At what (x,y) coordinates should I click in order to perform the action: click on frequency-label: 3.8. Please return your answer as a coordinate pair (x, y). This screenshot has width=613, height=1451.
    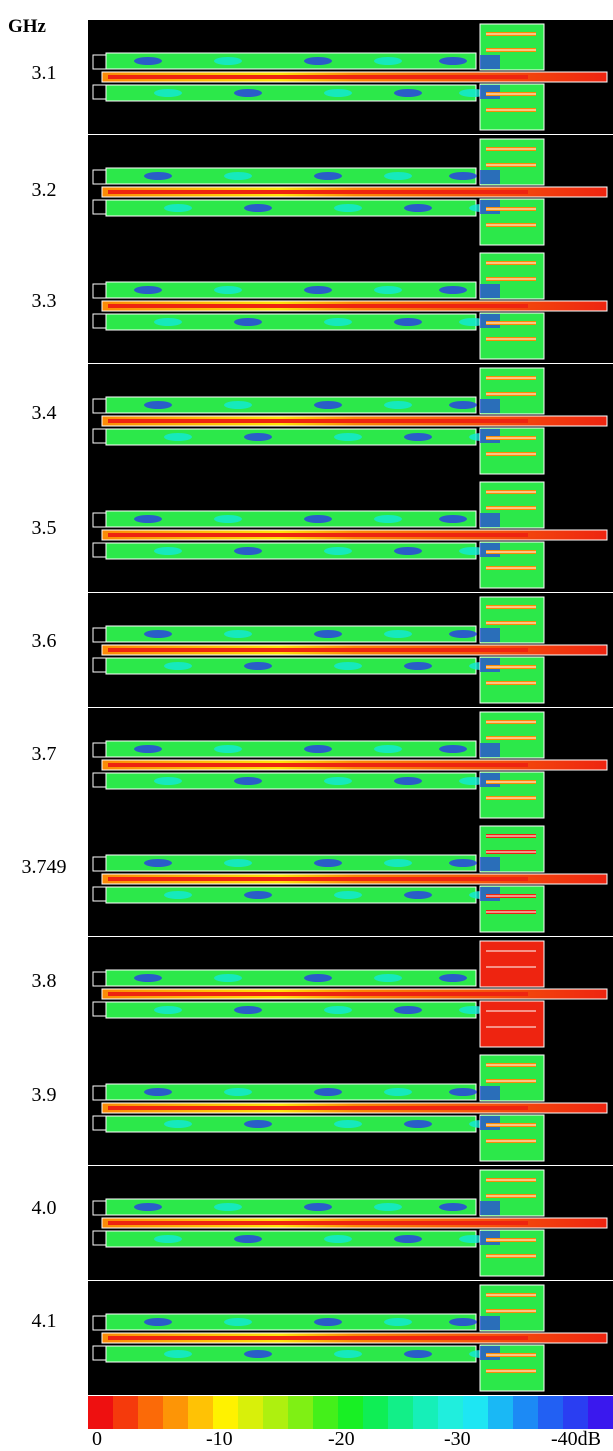
    Looking at the image, I should click on (44, 981).